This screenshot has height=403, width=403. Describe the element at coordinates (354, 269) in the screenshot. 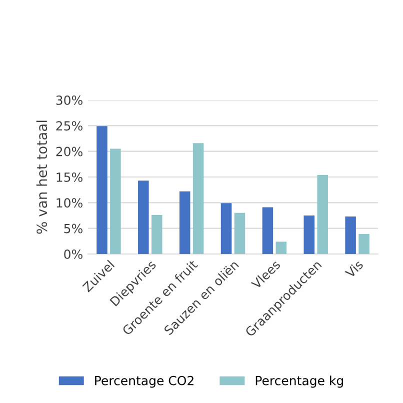

I see `x-tick-label: Vis` at that location.